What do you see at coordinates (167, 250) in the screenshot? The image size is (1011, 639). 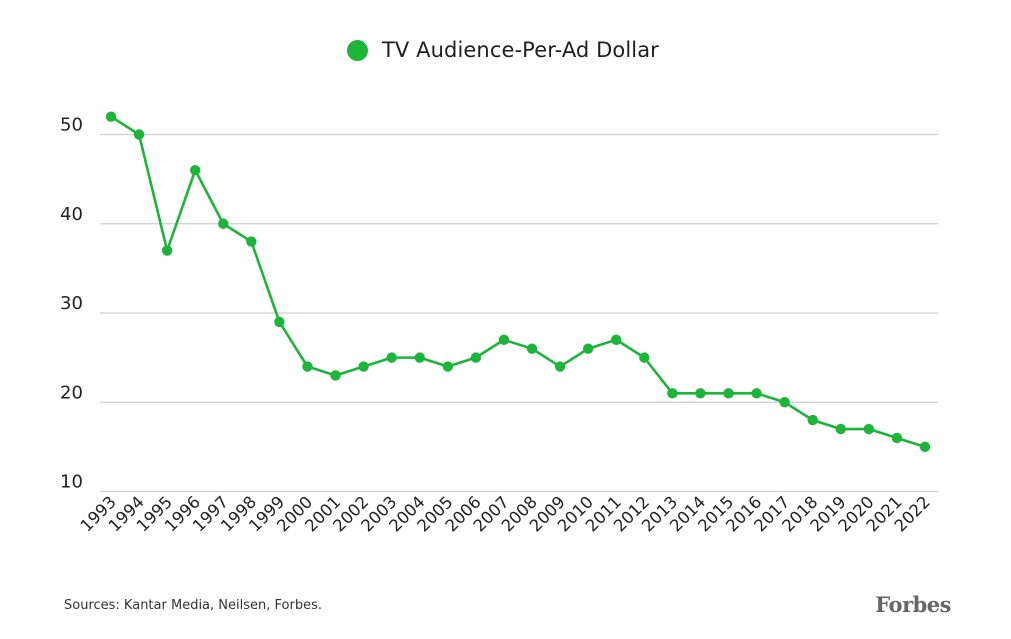 I see `data-point-1995` at bounding box center [167, 250].